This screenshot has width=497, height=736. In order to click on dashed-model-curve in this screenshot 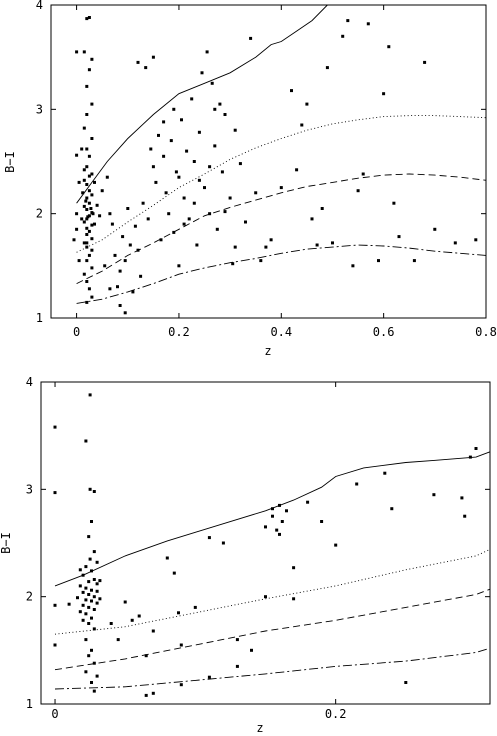, I will do `click(281, 229)`.